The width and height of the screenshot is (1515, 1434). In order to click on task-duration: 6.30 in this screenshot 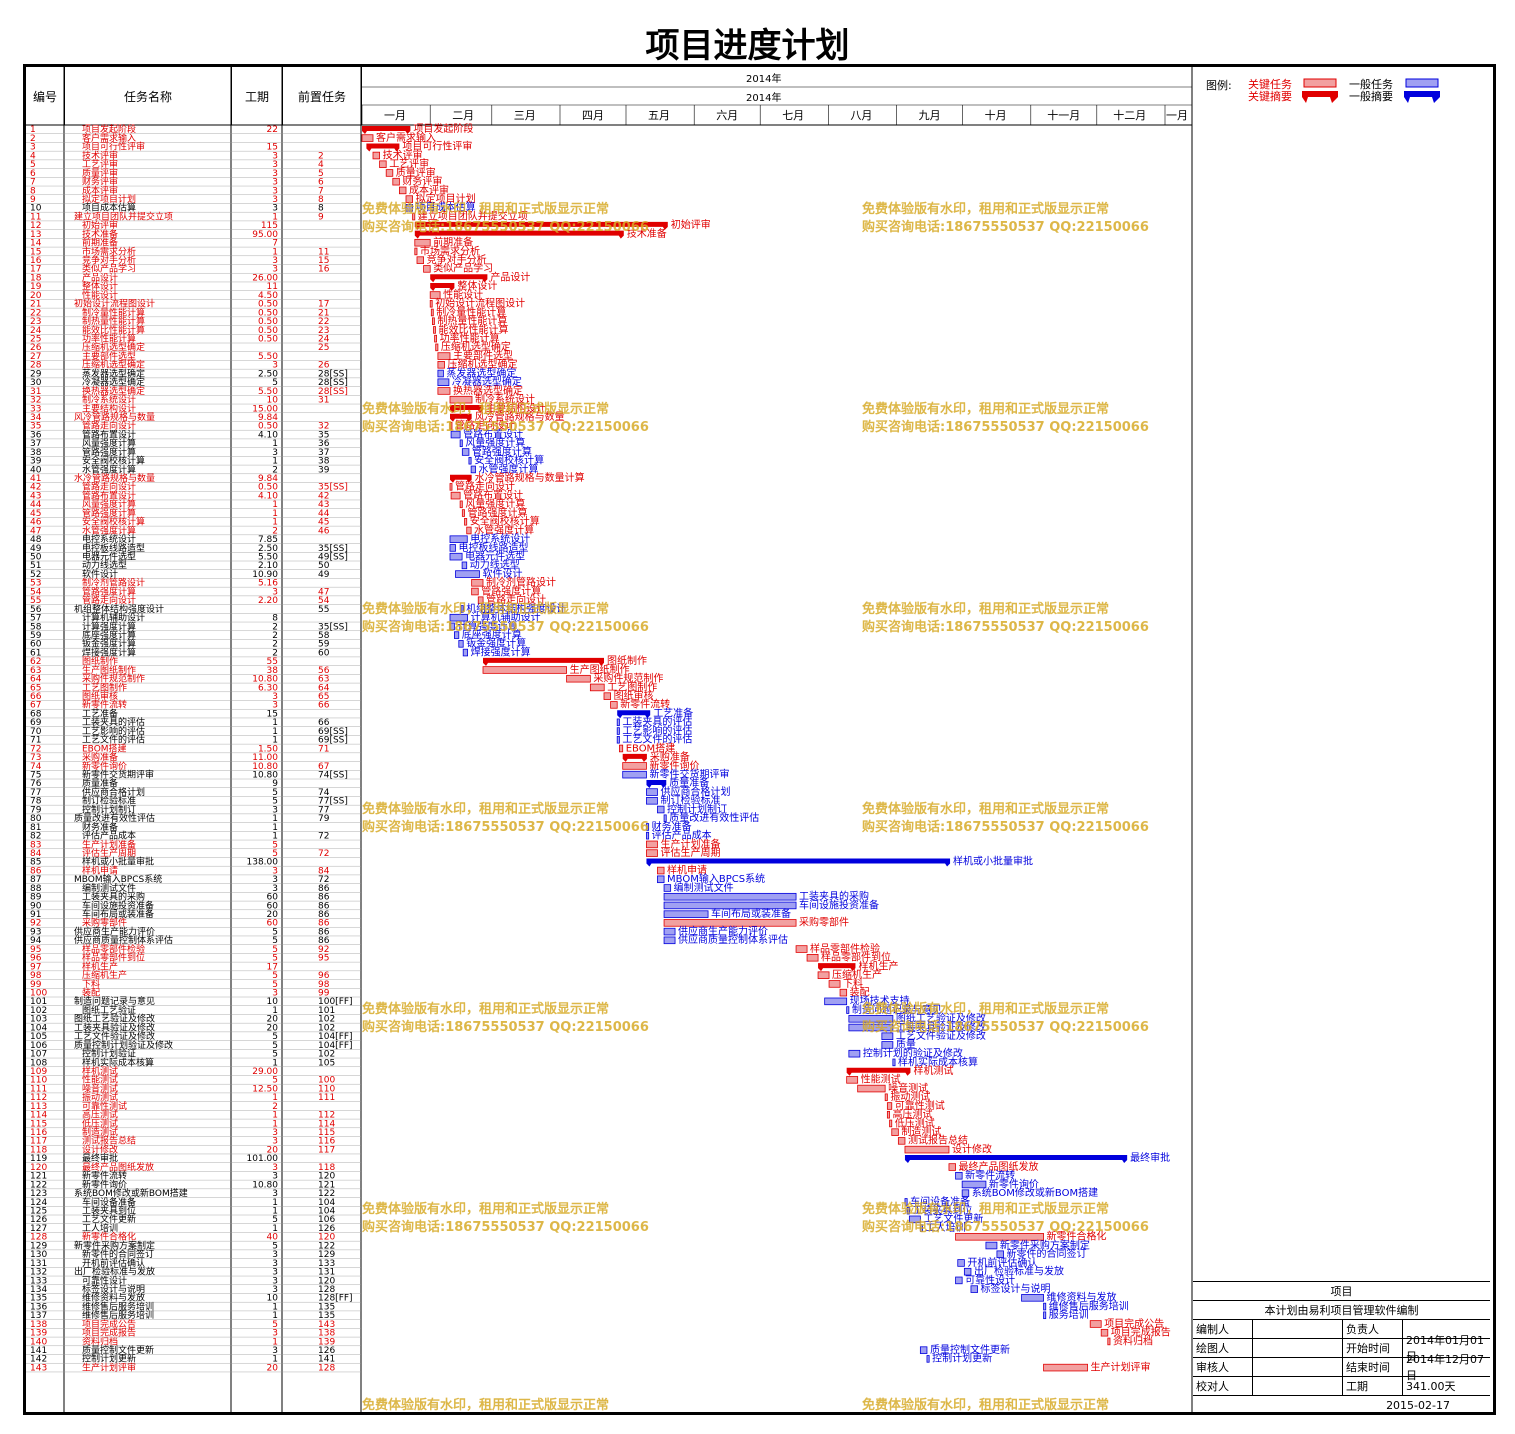, I will do `click(268, 688)`.